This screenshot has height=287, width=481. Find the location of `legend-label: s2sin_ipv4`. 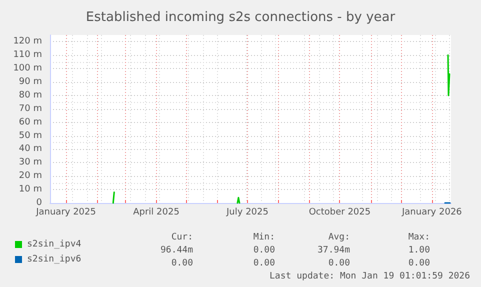

legend-label: s2sin_ipv4 is located at coordinates (54, 245).